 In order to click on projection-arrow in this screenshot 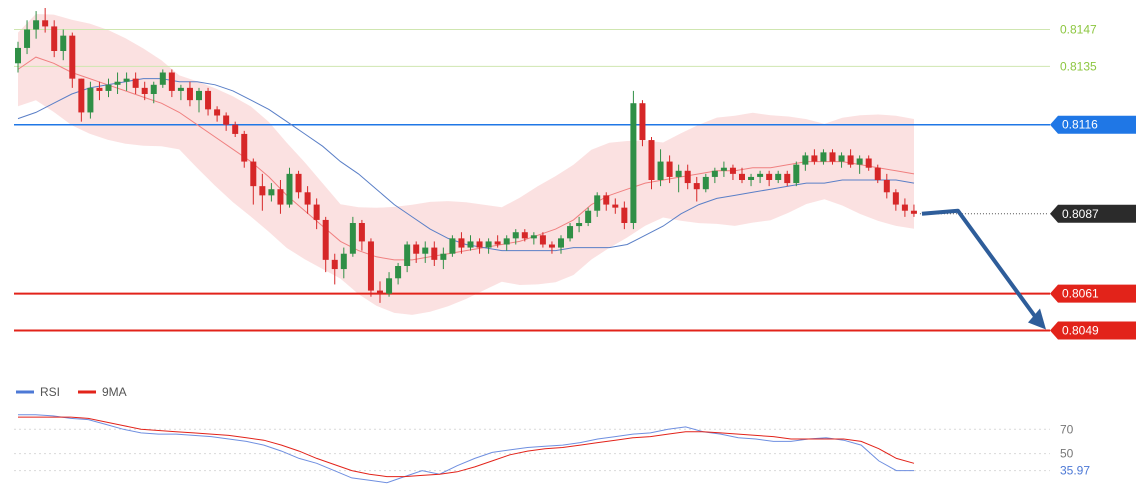, I will do `click(983, 269)`.